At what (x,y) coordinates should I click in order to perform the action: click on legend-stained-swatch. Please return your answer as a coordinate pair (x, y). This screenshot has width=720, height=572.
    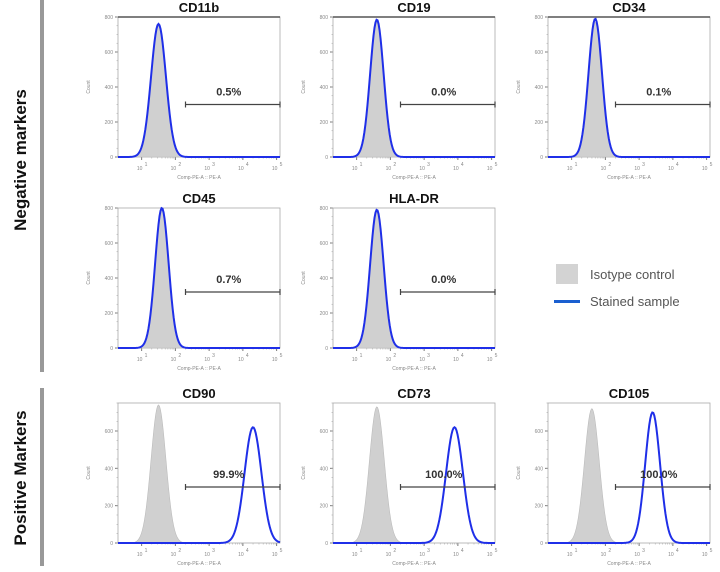
    Looking at the image, I should click on (567, 301).